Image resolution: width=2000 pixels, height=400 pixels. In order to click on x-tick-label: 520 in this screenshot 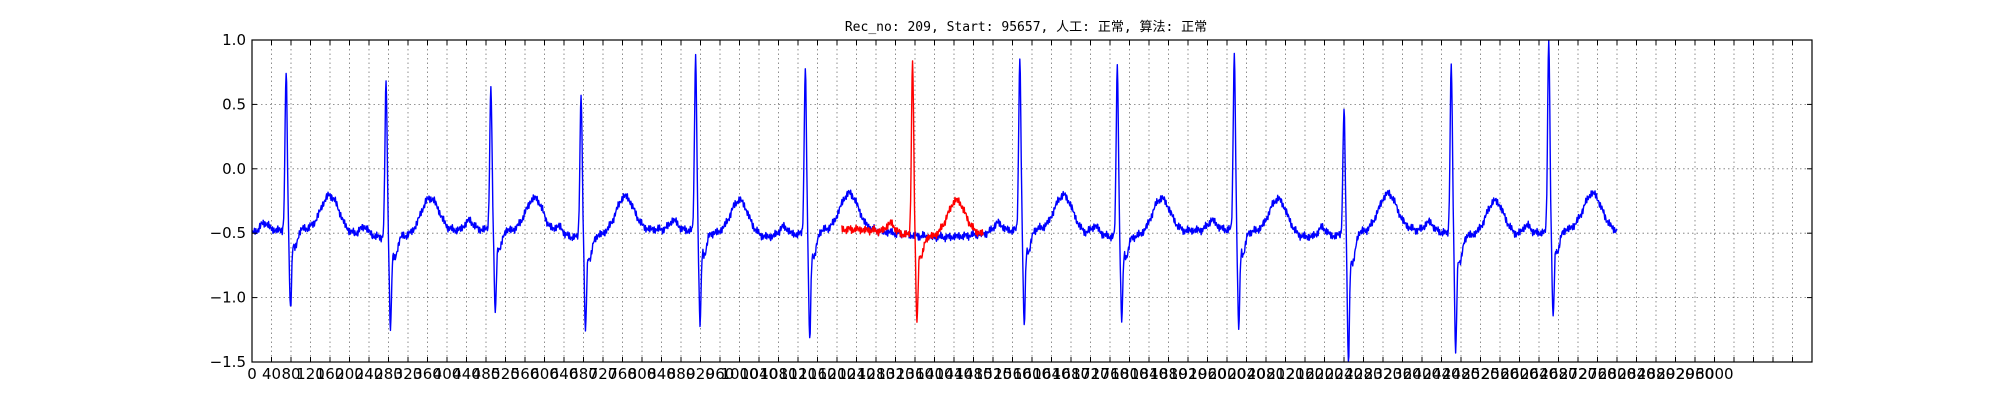, I will do `click(505, 374)`.